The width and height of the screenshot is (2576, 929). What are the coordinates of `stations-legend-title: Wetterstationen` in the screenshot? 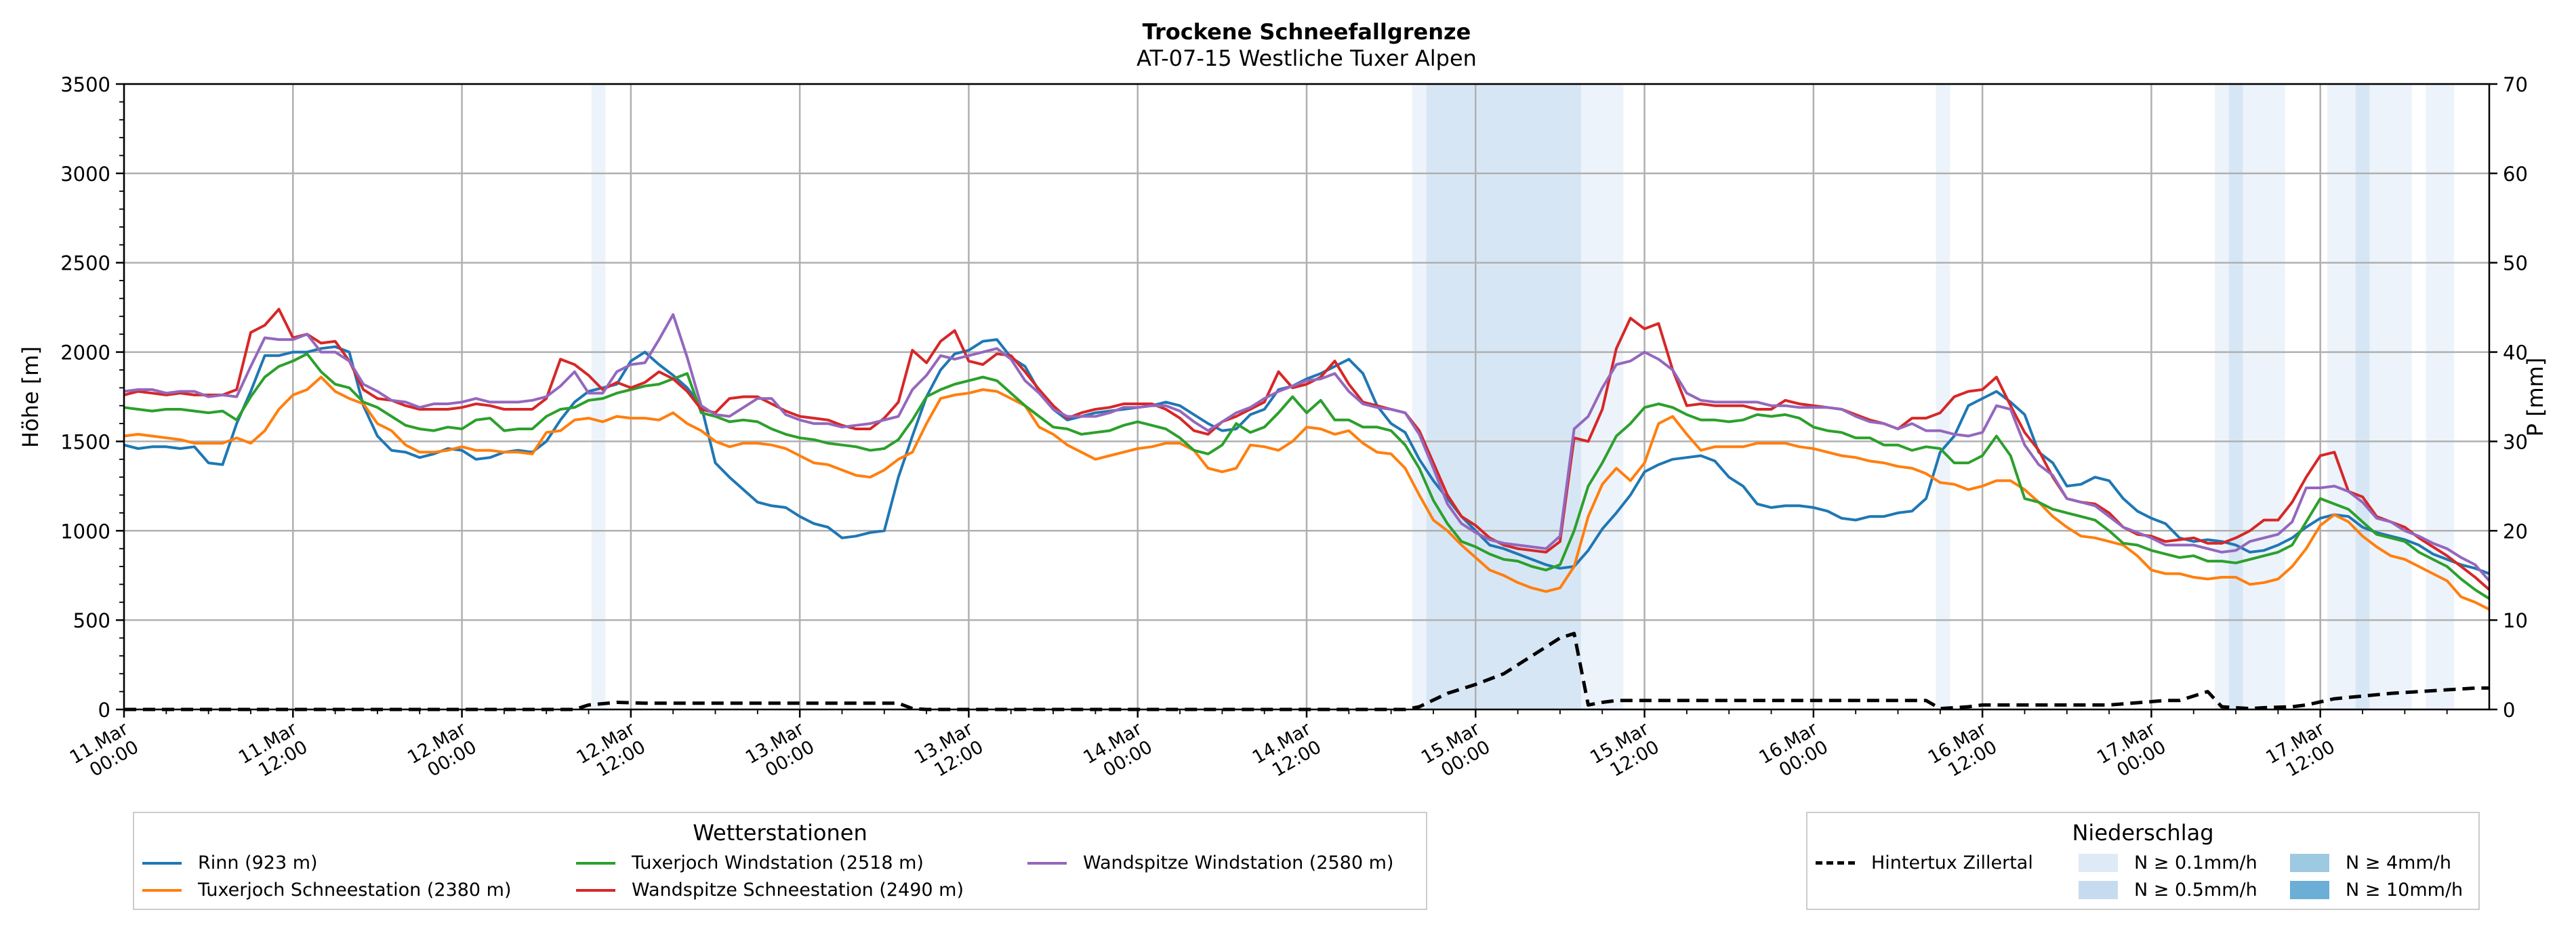 It's located at (780, 833).